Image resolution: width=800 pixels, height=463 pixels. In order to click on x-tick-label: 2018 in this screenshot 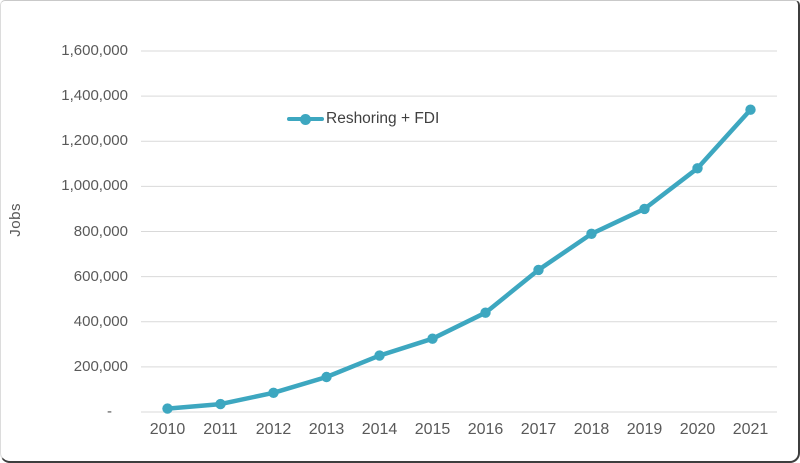, I will do `click(591, 429)`.